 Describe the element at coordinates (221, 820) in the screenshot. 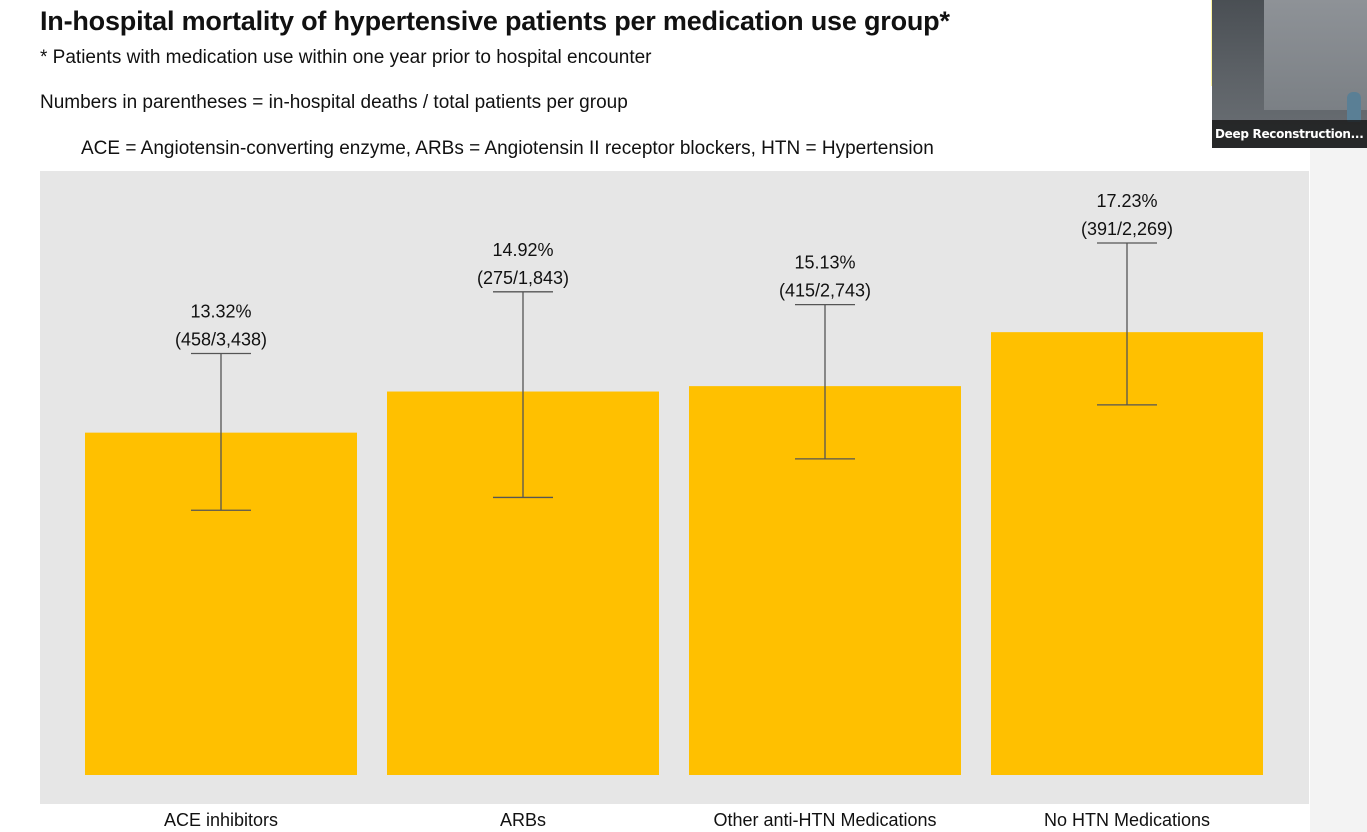

I see `category-label-1: ACE inhibitors` at that location.